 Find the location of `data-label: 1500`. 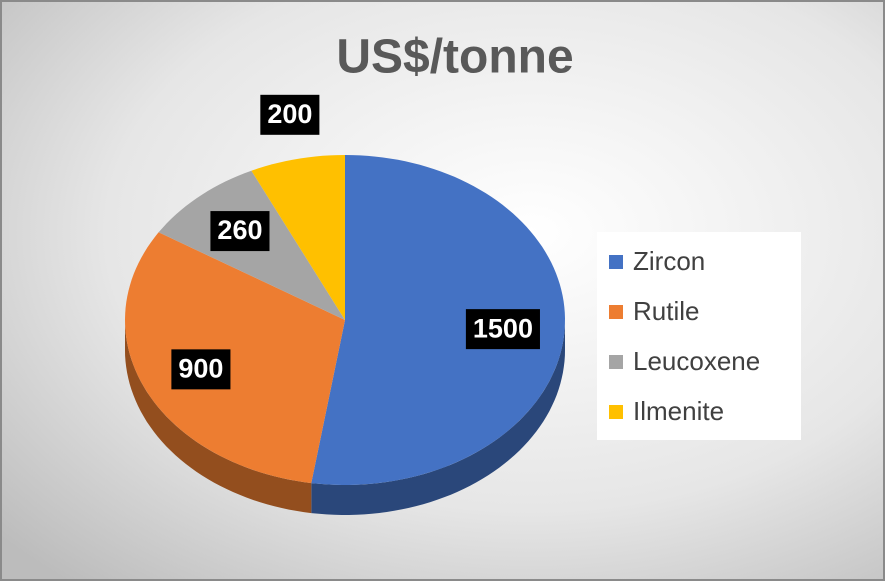

data-label: 1500 is located at coordinates (502, 329).